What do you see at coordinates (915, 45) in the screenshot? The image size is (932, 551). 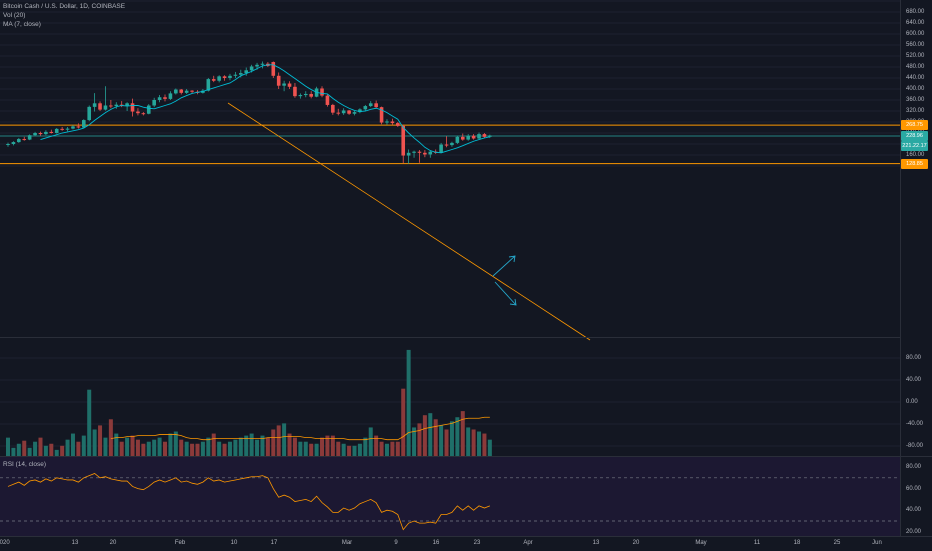 I see `price-tick: 560.00` at bounding box center [915, 45].